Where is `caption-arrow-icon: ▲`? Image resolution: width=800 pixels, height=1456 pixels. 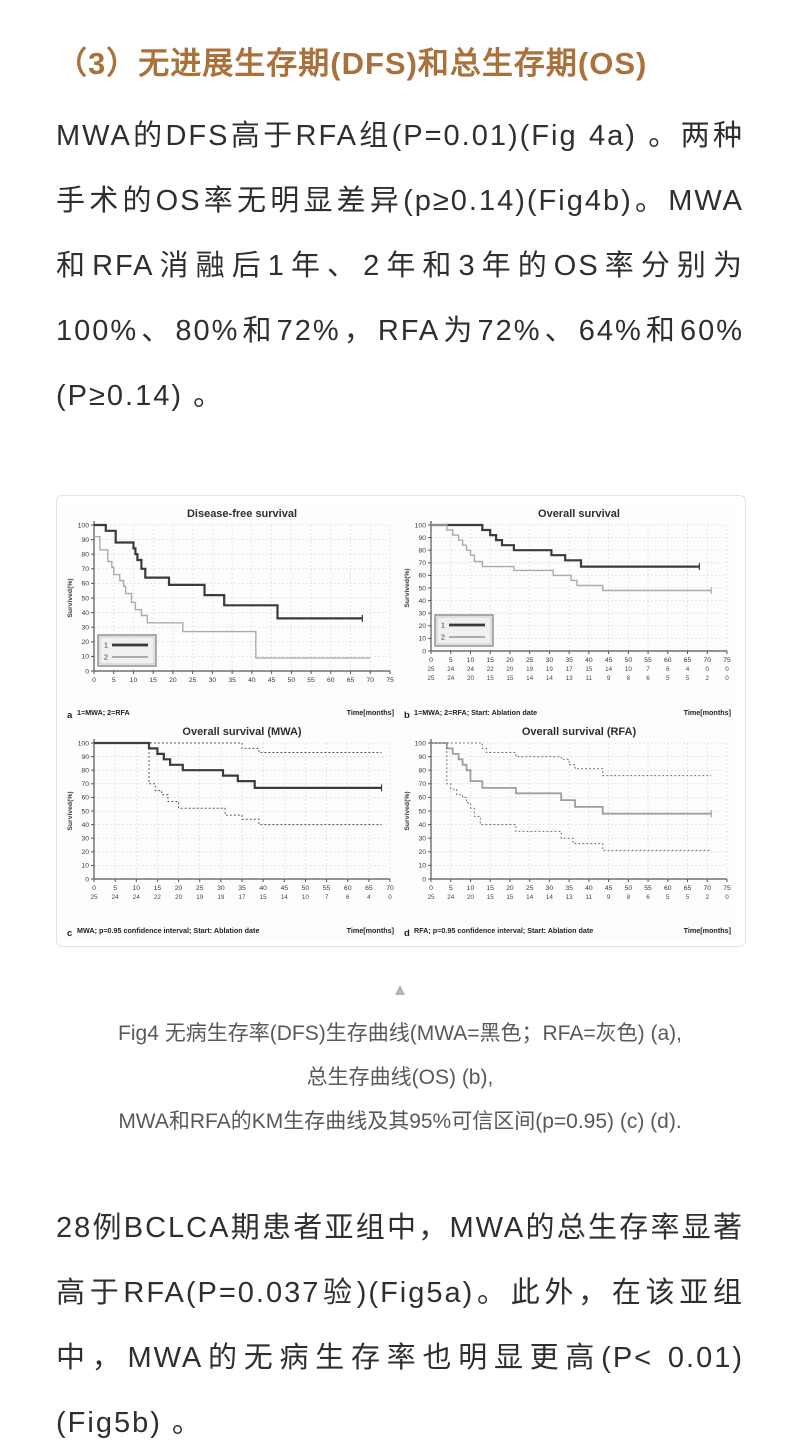 caption-arrow-icon: ▲ is located at coordinates (400, 989).